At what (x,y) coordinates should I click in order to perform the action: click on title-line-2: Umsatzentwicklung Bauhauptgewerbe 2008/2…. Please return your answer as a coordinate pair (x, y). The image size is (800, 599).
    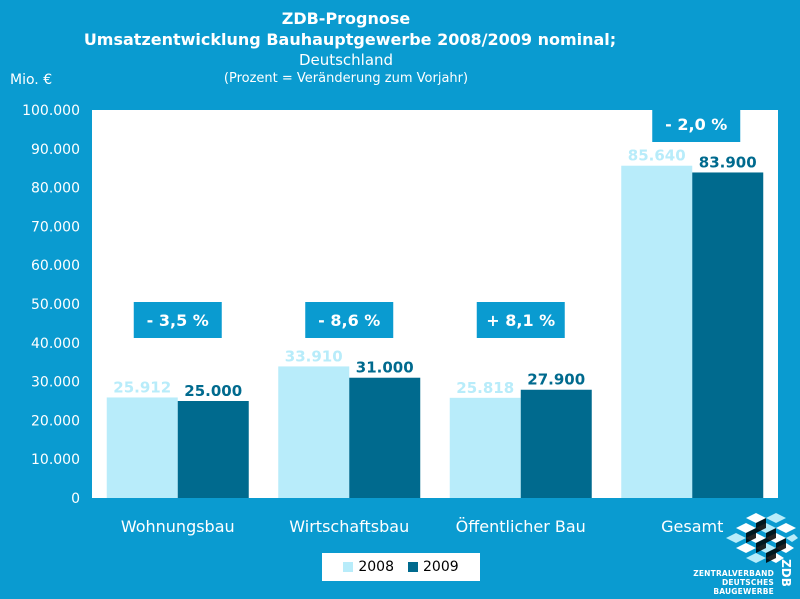
    Looking at the image, I should click on (350, 39).